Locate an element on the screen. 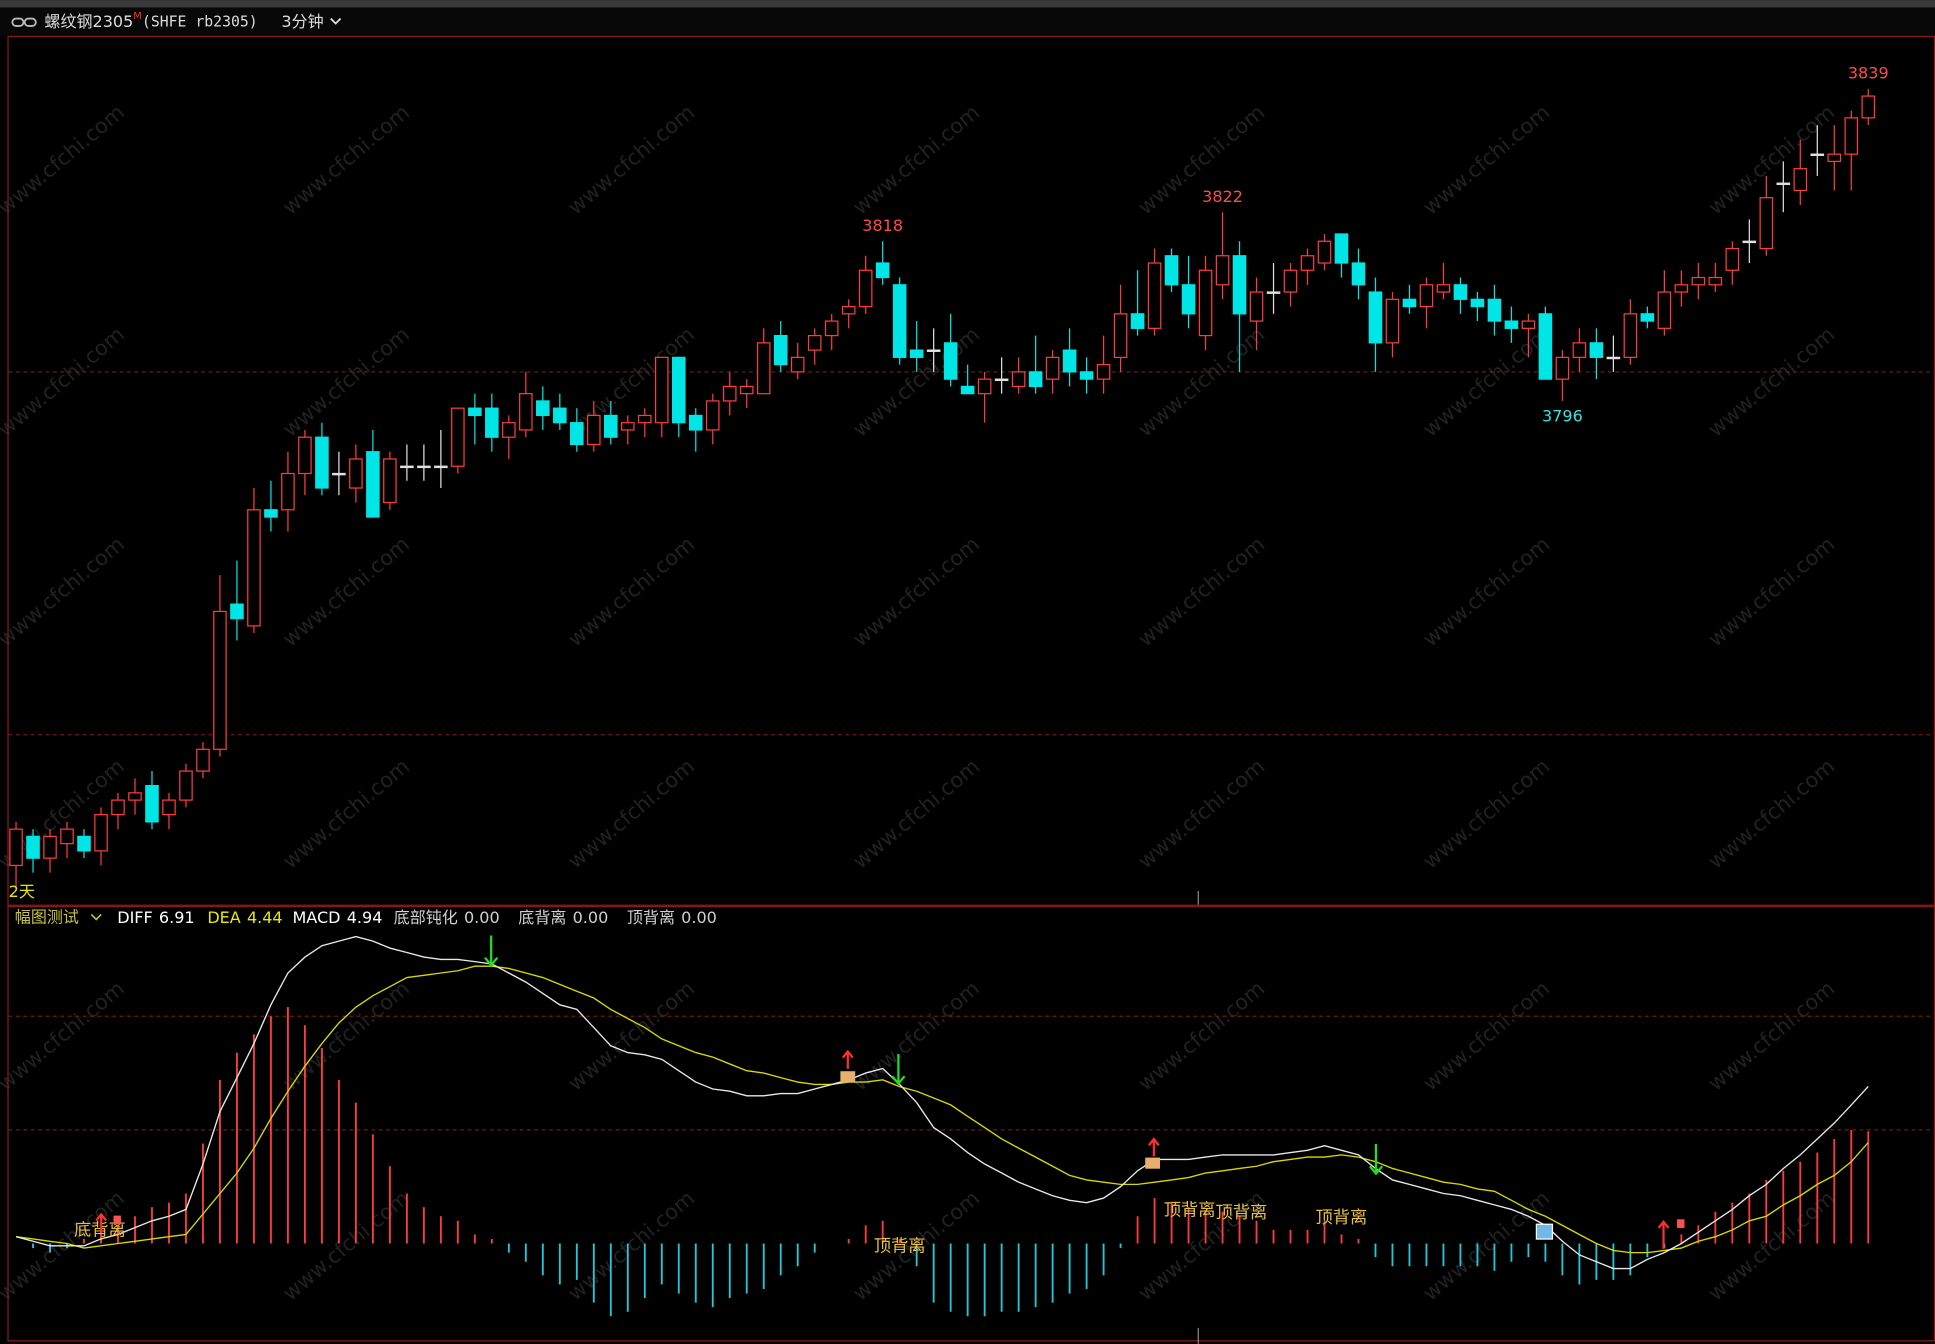 This screenshot has width=1935, height=1344. stat-name: MACD is located at coordinates (316, 917).